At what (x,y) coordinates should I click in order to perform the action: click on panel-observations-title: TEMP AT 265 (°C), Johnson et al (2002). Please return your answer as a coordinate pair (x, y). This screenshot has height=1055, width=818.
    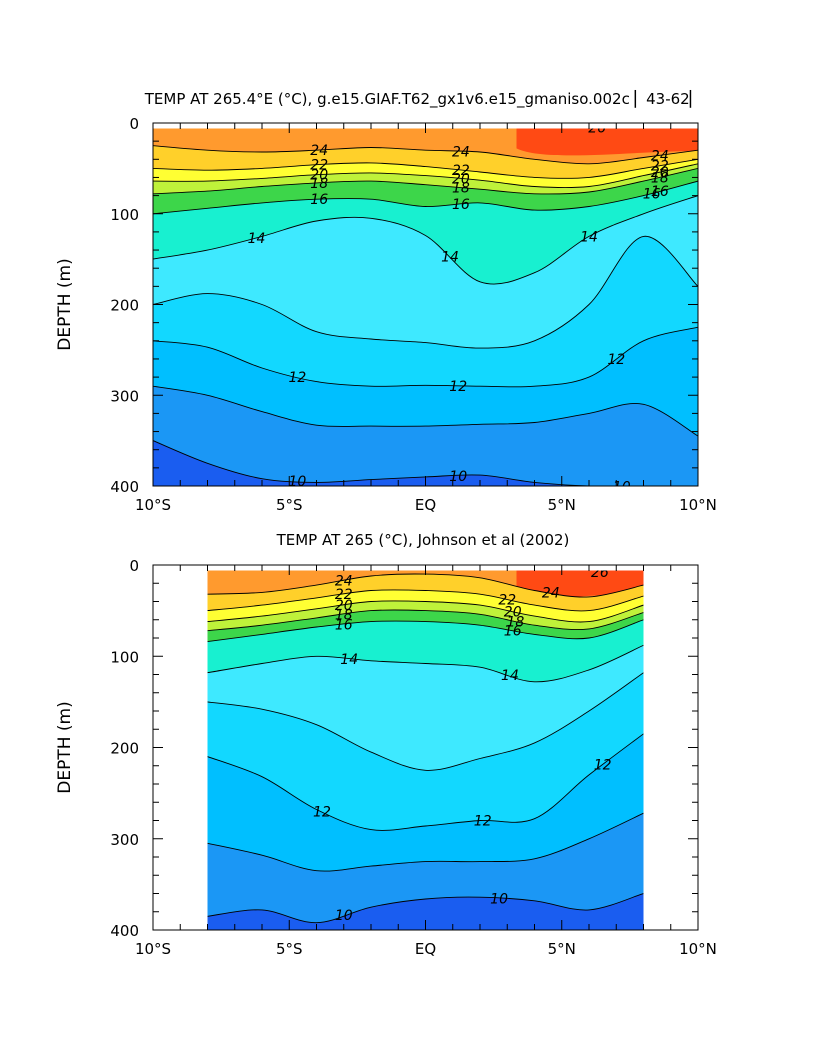
    Looking at the image, I should click on (423, 540).